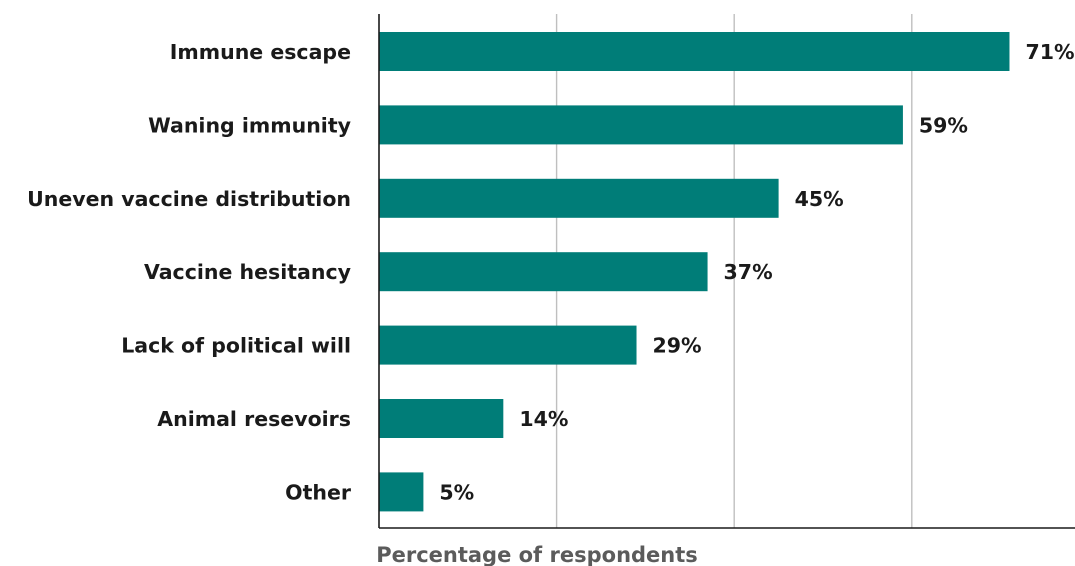  What do you see at coordinates (247, 272) in the screenshot?
I see `category-label-vaccine-hesitancy: Vaccine hesitancy` at bounding box center [247, 272].